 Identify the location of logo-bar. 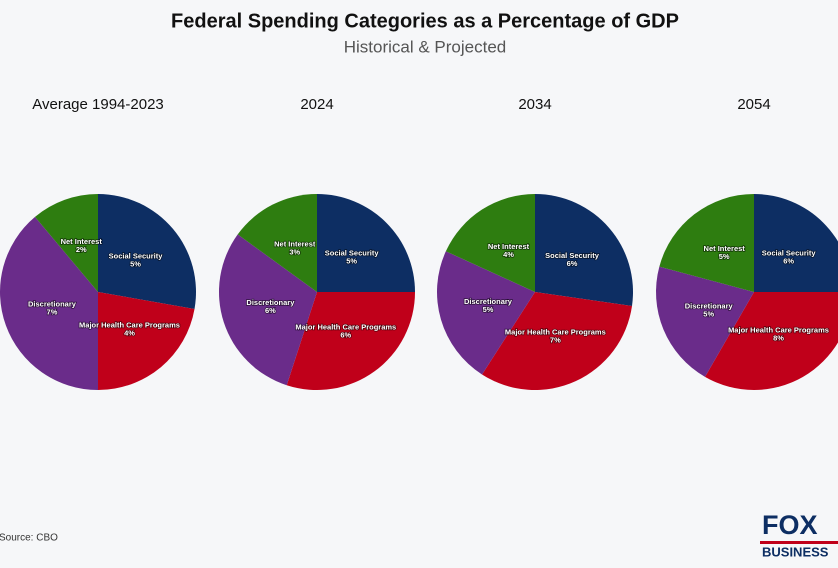
(799, 542).